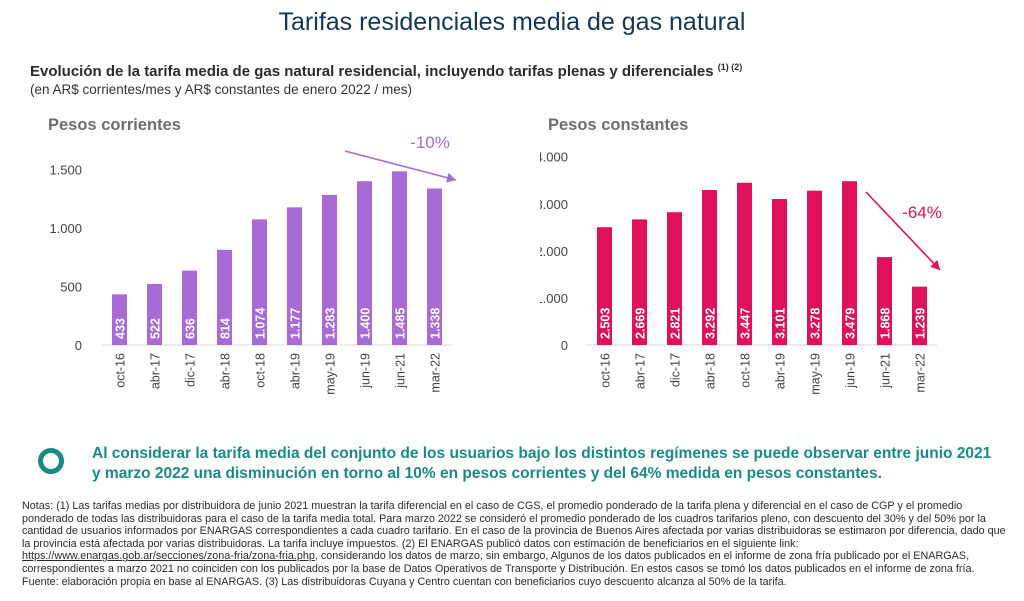 Image resolution: width=1024 pixels, height=601 pixels. Describe the element at coordinates (71, 287) in the screenshot. I see `y-tick-label: 500` at that location.